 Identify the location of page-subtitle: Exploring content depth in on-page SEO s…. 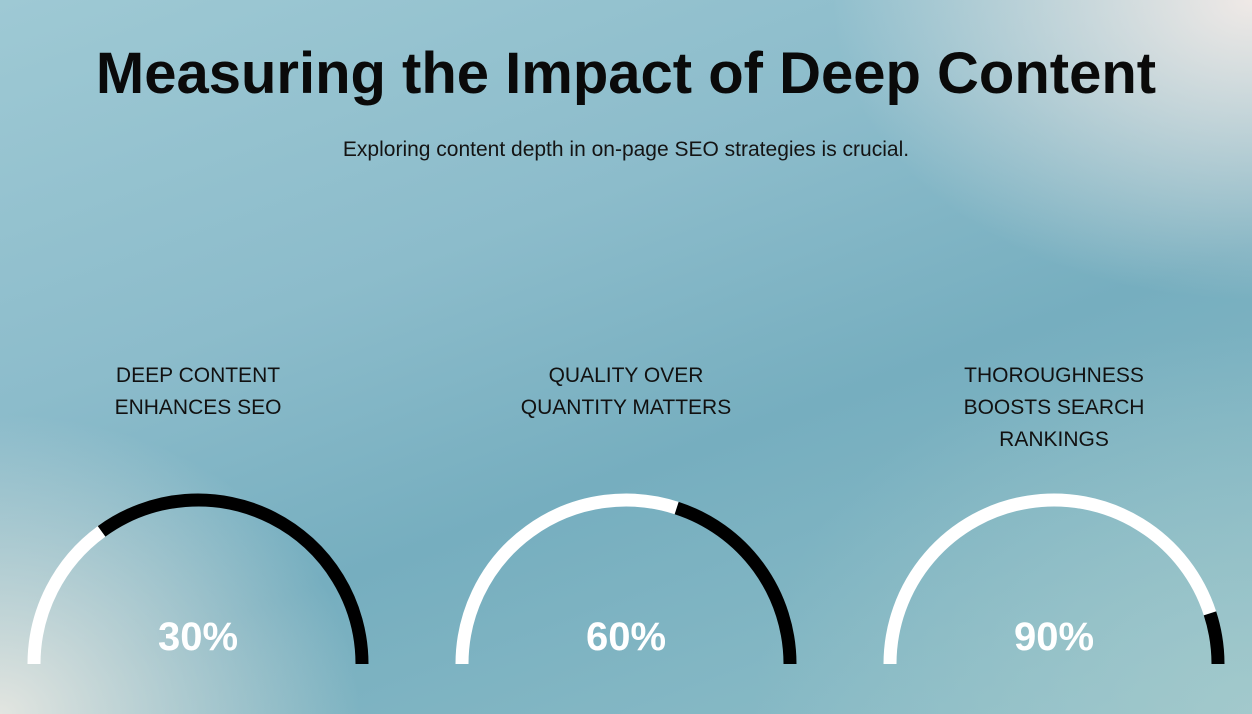
(626, 149).